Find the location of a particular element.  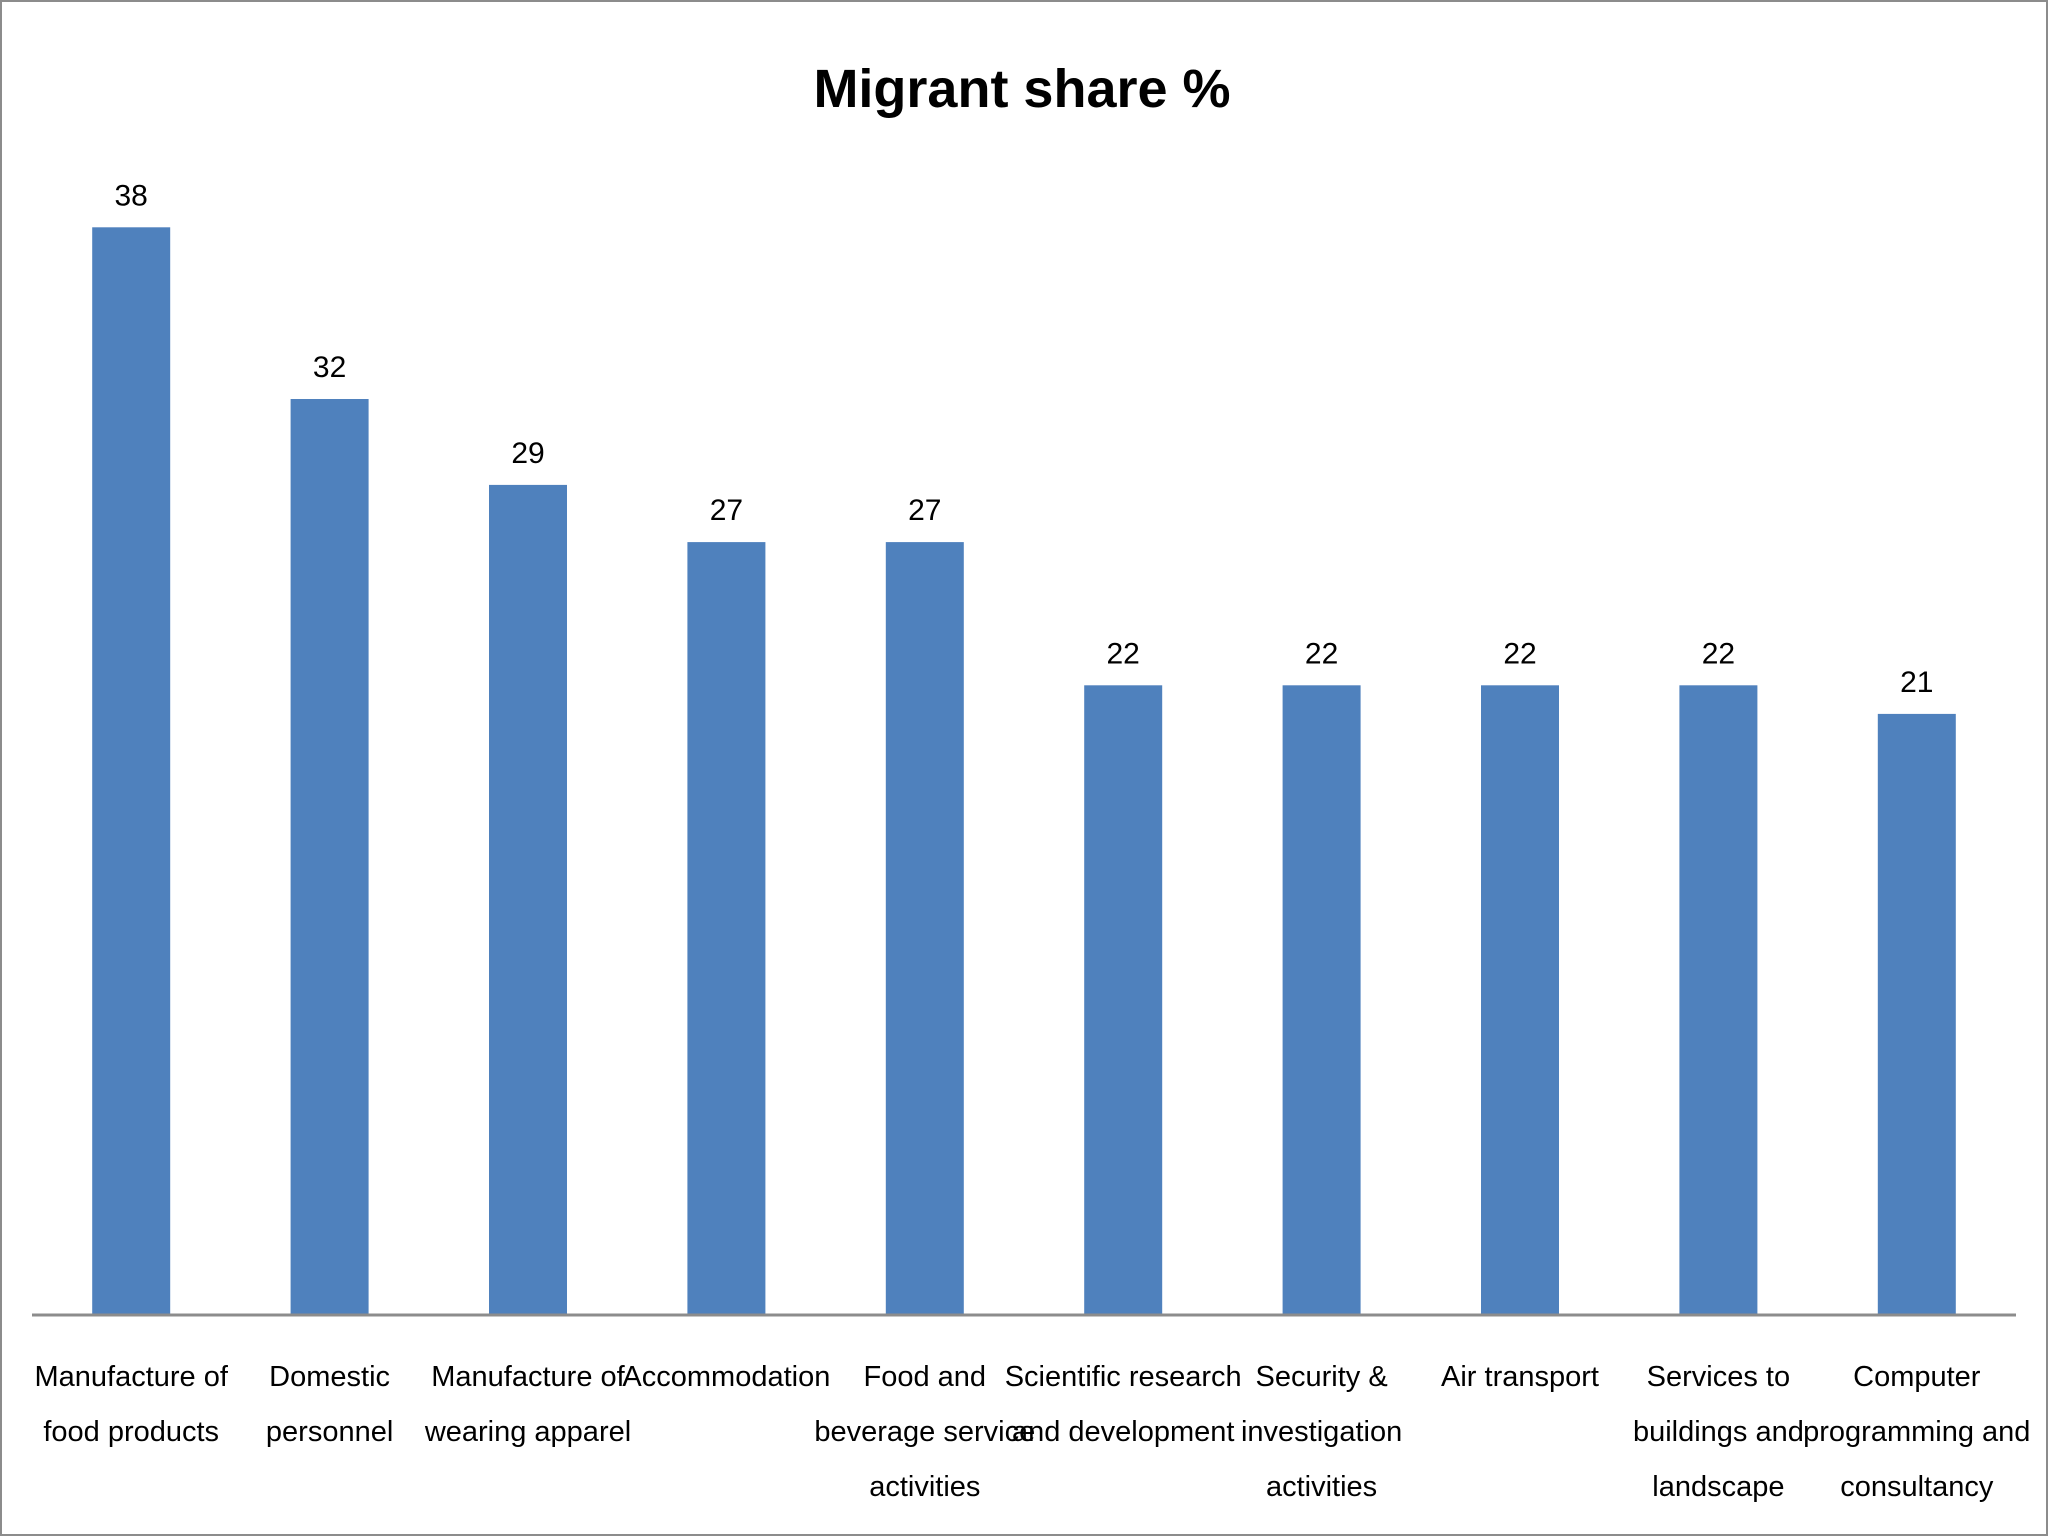

category-label-line: buildings and is located at coordinates (1718, 1432).